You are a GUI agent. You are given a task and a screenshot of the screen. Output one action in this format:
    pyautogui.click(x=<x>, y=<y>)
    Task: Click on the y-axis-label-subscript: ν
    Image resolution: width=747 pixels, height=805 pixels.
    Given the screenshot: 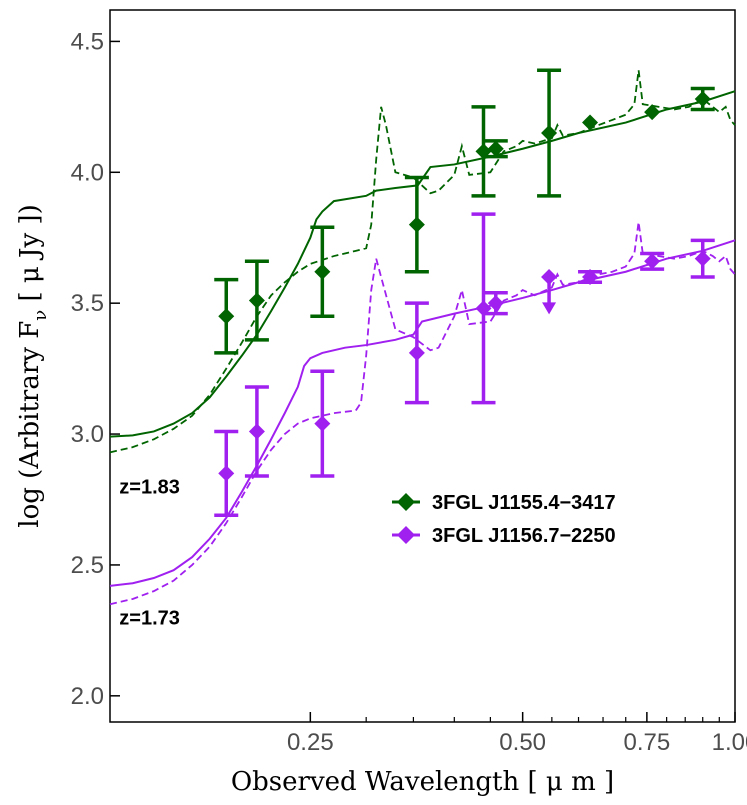 What is the action you would take?
    pyautogui.click(x=40, y=315)
    